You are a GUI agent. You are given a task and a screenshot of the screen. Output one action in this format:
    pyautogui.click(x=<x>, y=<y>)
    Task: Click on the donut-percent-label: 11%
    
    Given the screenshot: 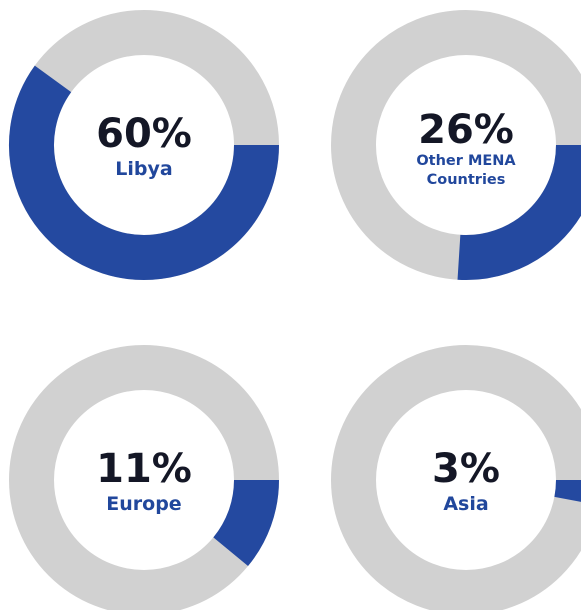 What is the action you would take?
    pyautogui.click(x=144, y=469)
    